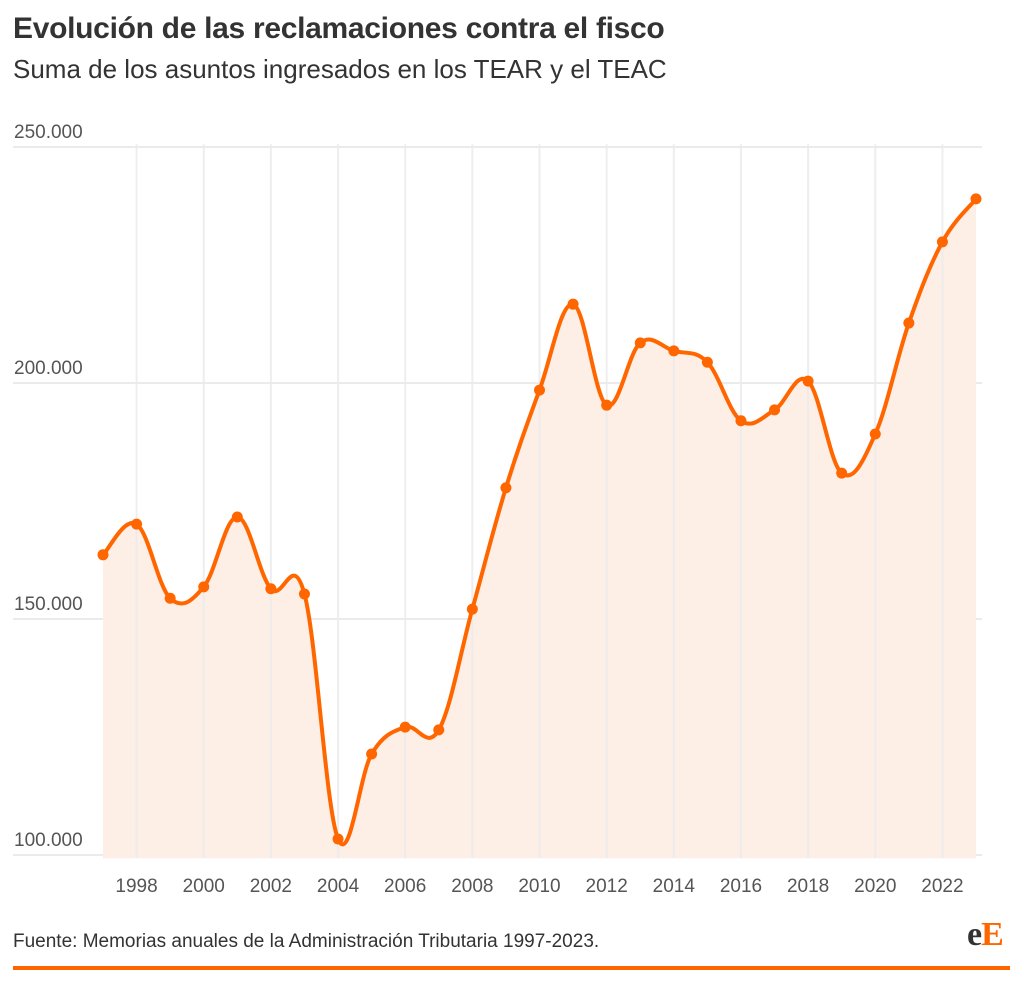 This screenshot has height=989, width=1024. I want to click on x-tick-label: 2018, so click(808, 886).